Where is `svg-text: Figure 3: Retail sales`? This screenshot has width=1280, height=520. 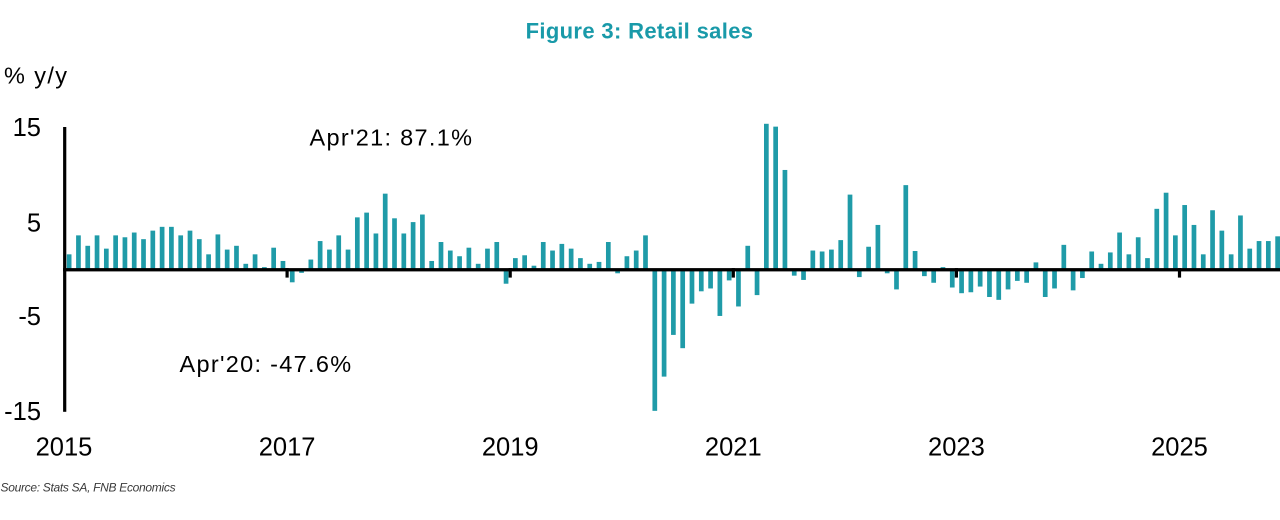
svg-text: Figure 3: Retail sales is located at coordinates (640, 31).